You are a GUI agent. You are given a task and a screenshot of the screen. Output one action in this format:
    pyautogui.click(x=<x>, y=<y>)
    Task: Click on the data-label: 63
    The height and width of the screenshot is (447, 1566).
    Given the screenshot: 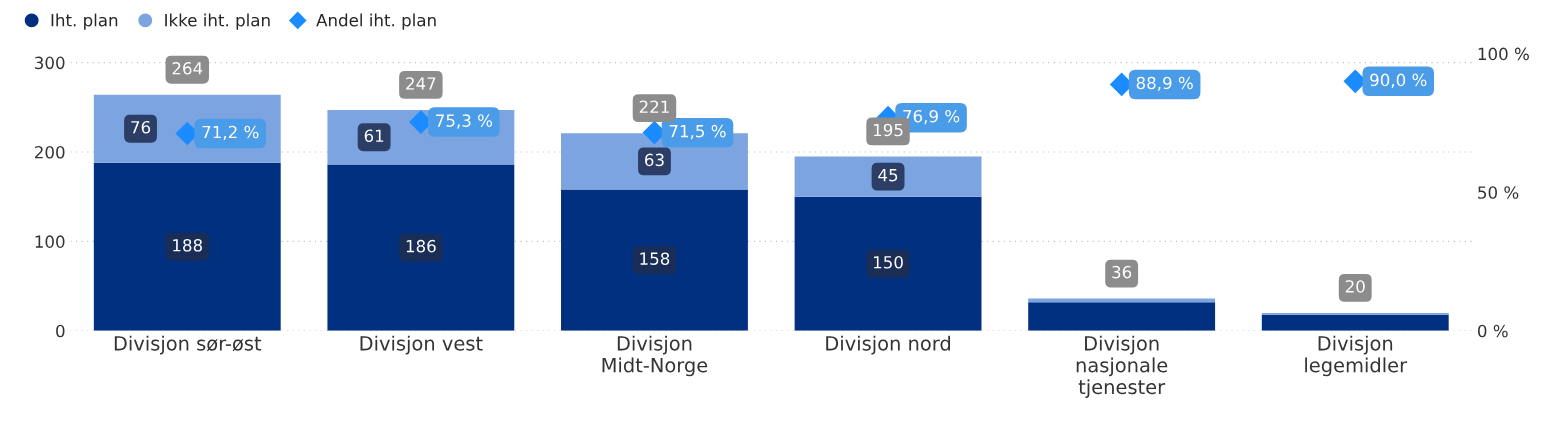 What is the action you would take?
    pyautogui.click(x=654, y=160)
    